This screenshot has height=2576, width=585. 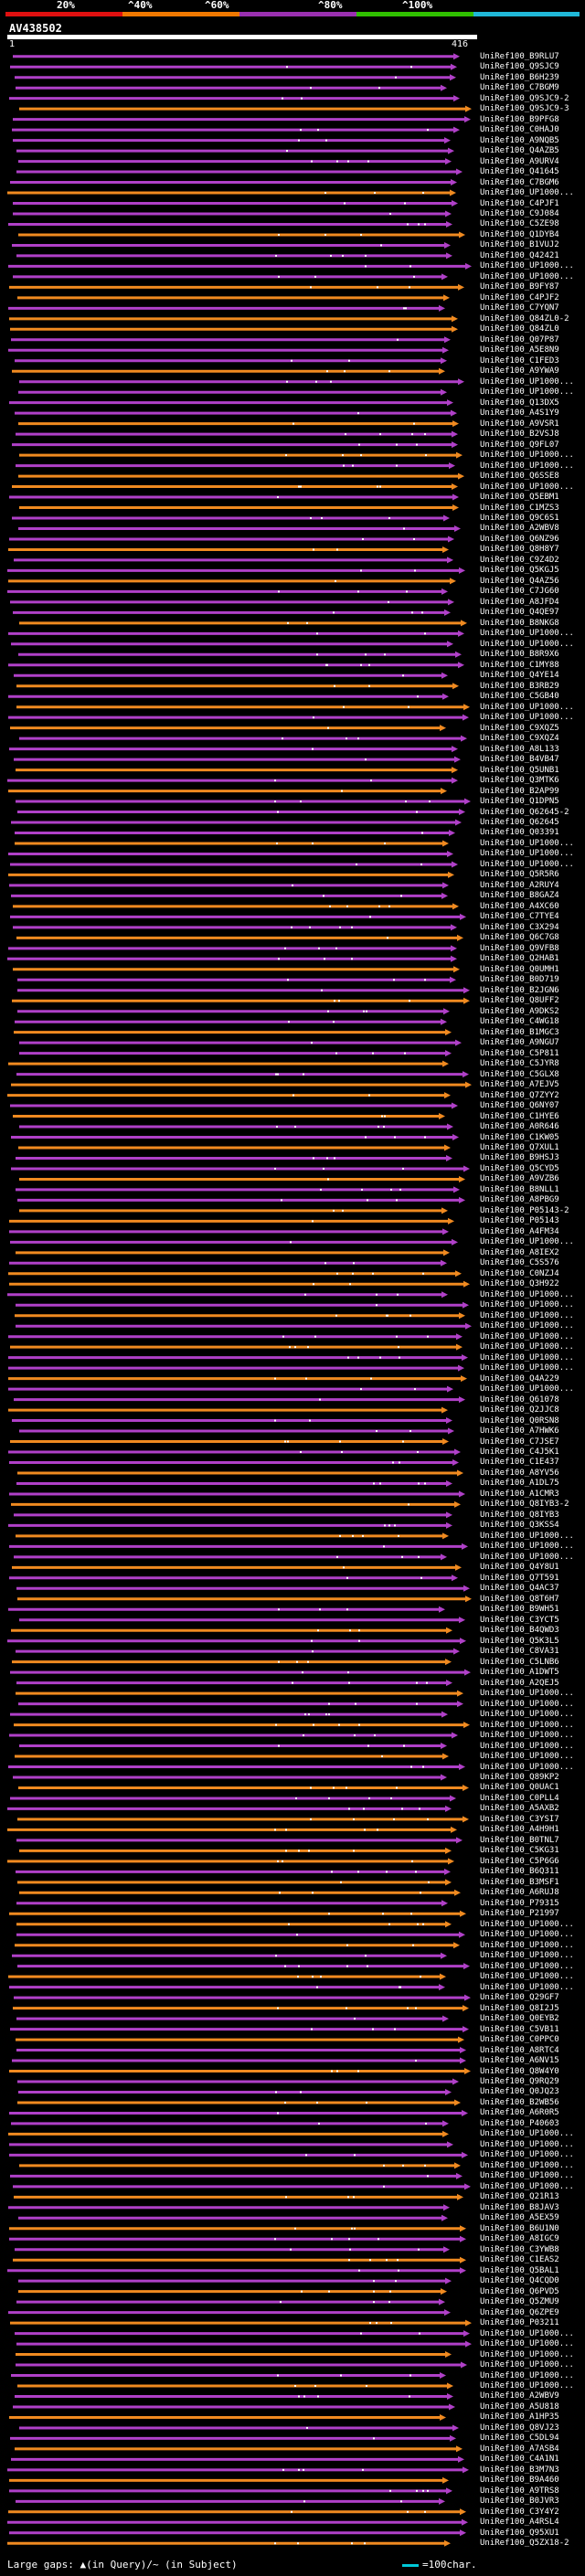 I want to click on hit-label-link: UniRef100_B9A460, so click(x=519, y=2480).